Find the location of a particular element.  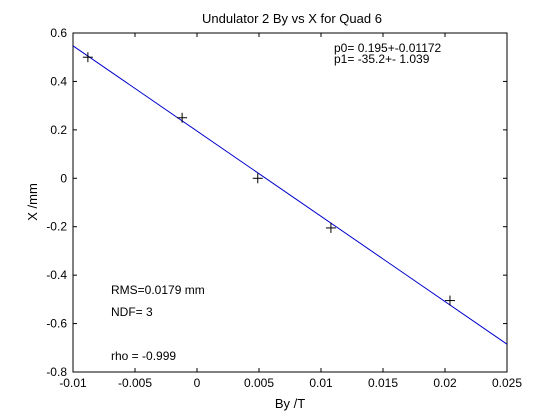

y-tick-label: 0.2 is located at coordinates (58, 130).